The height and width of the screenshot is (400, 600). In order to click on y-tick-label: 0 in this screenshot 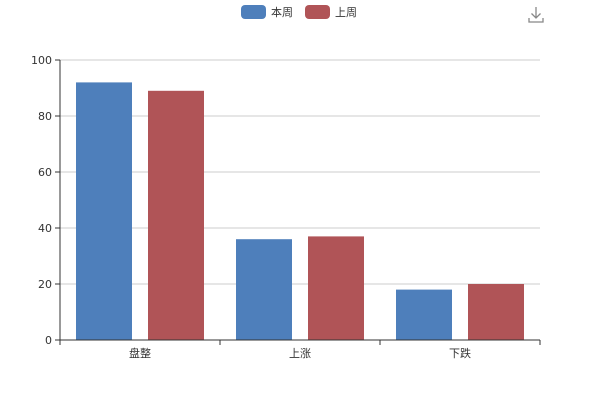, I will do `click(48, 340)`.